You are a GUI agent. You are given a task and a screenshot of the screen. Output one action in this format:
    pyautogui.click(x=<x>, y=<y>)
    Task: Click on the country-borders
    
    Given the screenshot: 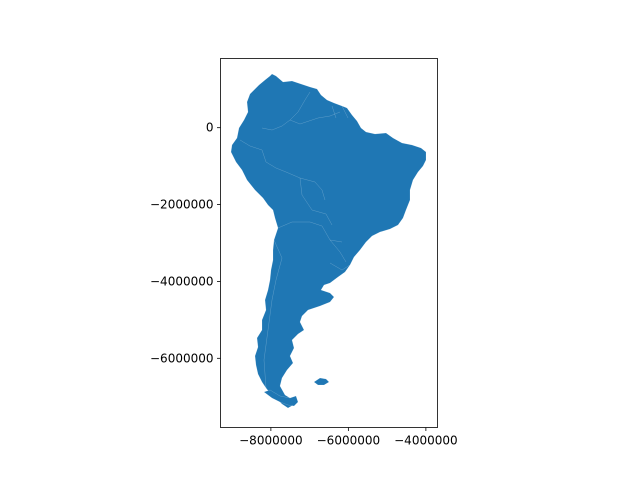 What is the action you would take?
    pyautogui.click(x=295, y=240)
    